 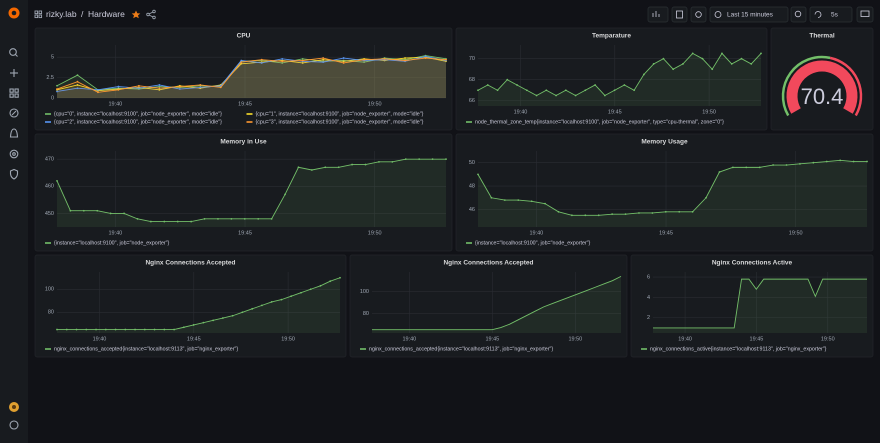 What do you see at coordinates (822, 96) in the screenshot?
I see `gauge-value: 70.4` at bounding box center [822, 96].